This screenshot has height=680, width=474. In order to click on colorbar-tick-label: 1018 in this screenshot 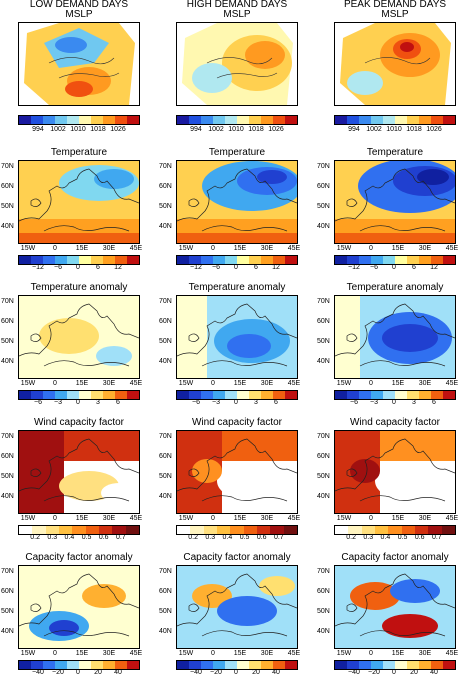, I will do `click(414, 129)`.